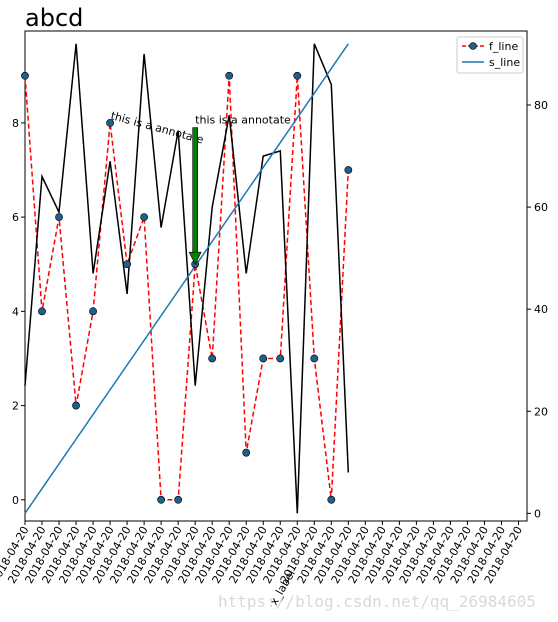 This screenshot has height=622, width=558. What do you see at coordinates (541, 105) in the screenshot?
I see `right-tick-label: 80` at bounding box center [541, 105].